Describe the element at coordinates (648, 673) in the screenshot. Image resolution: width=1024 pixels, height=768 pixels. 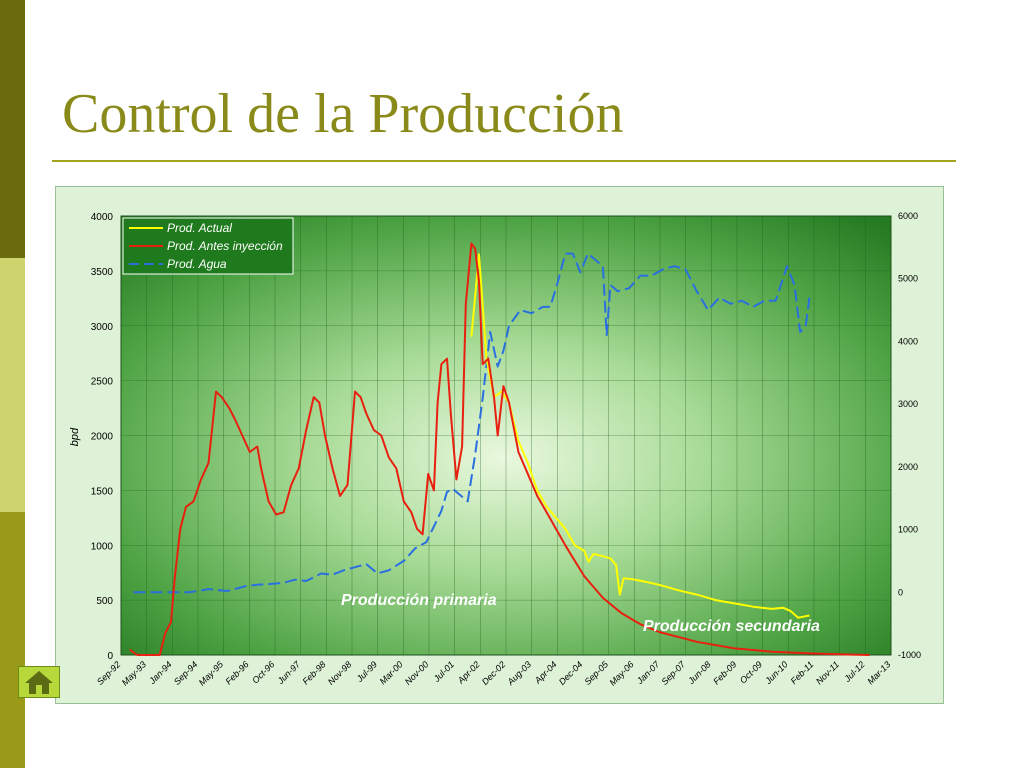
I see `x-tick-label: Jan-07` at that location.